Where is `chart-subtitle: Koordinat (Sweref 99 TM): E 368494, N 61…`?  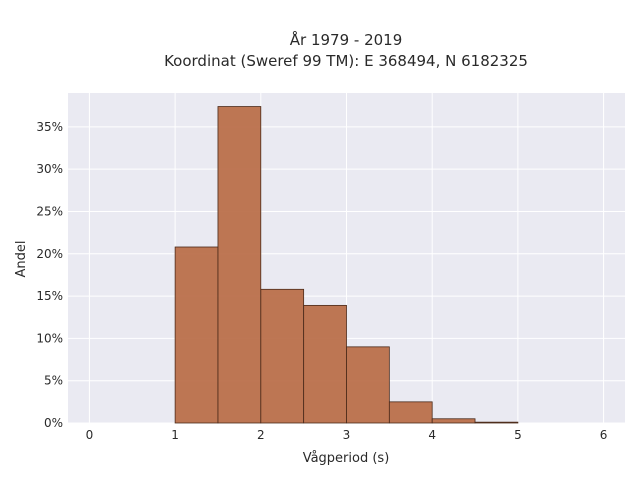
chart-subtitle: Koordinat (Sweref 99 TM): E 368494, N 61… is located at coordinates (346, 61).